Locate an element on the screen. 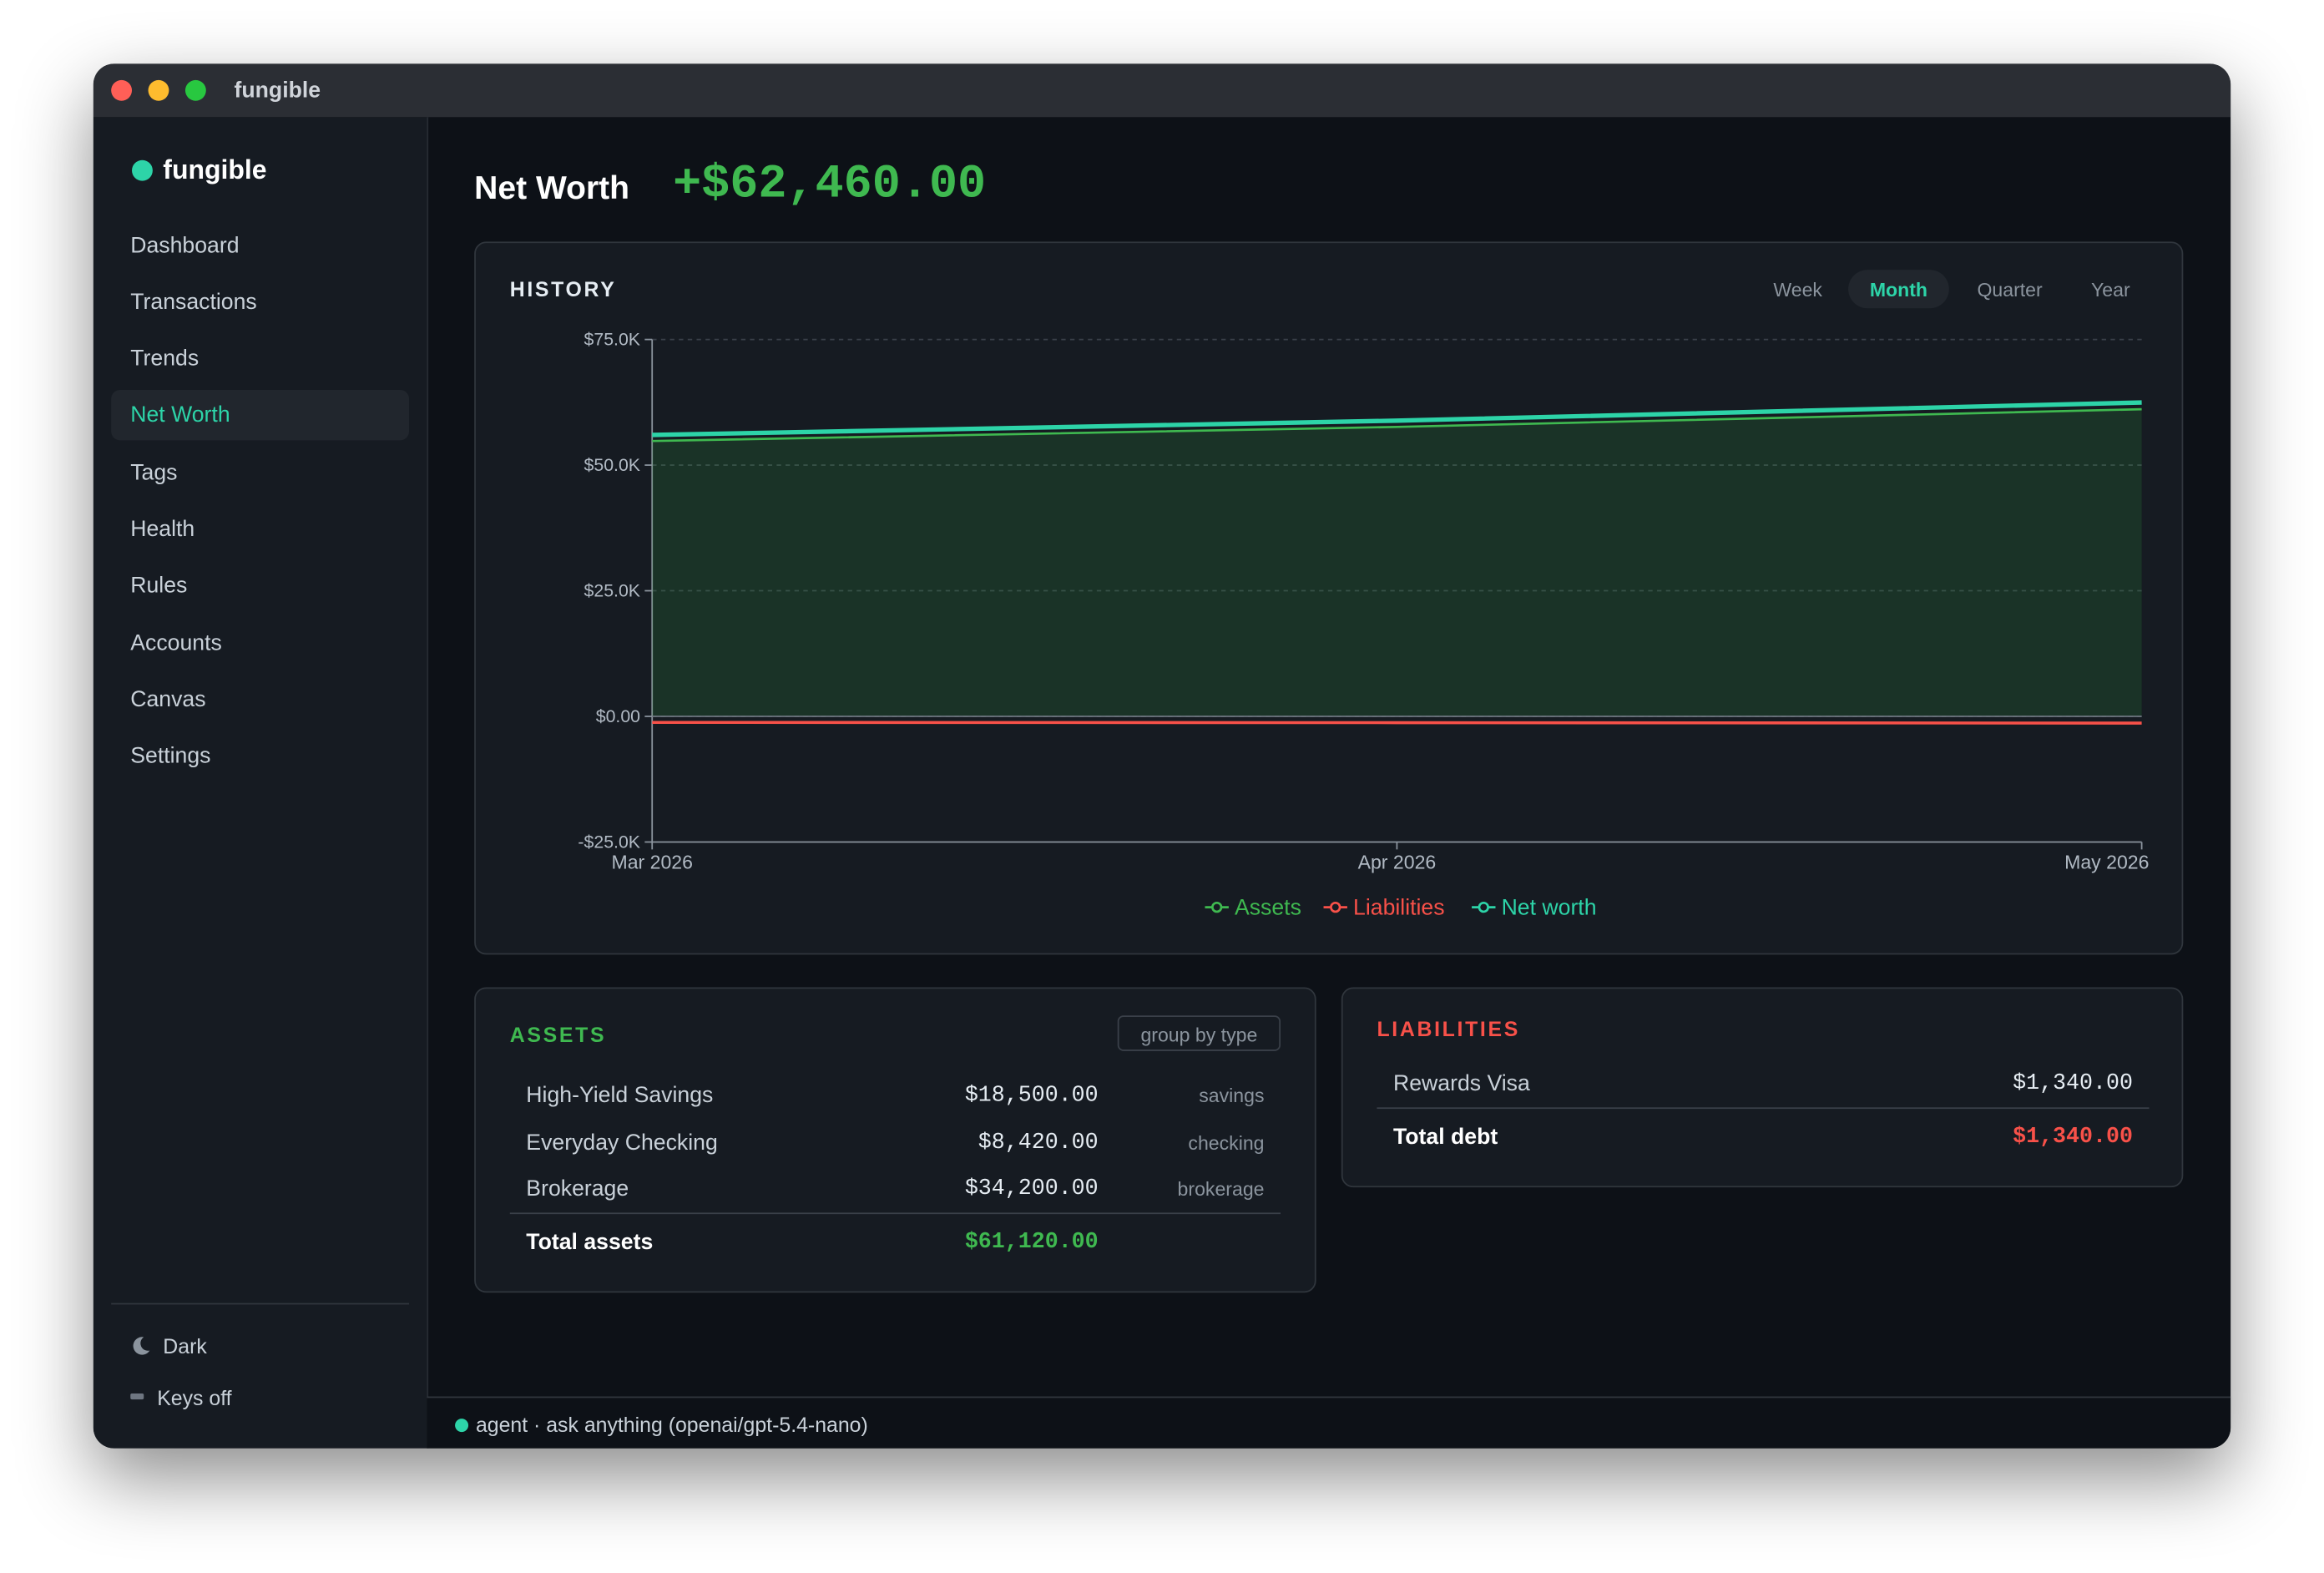 The width and height of the screenshot is (2324, 1573). account-type: brokerage is located at coordinates (1221, 1189).